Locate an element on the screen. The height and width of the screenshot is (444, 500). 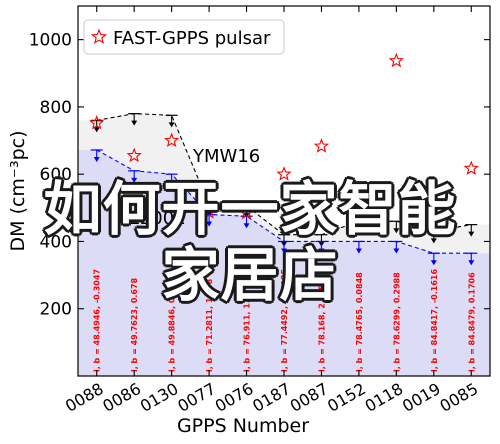
coordinate-label: l, b = 84.8417, -0.1616 is located at coordinates (434, 320).